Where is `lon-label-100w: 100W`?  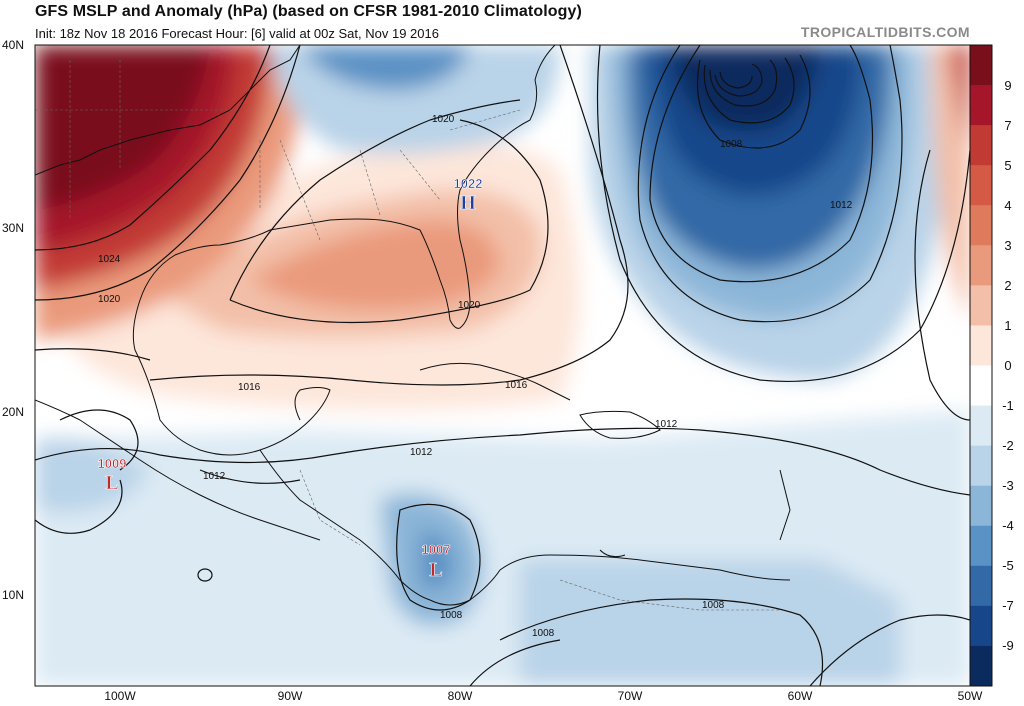
lon-label-100w: 100W is located at coordinates (120, 696).